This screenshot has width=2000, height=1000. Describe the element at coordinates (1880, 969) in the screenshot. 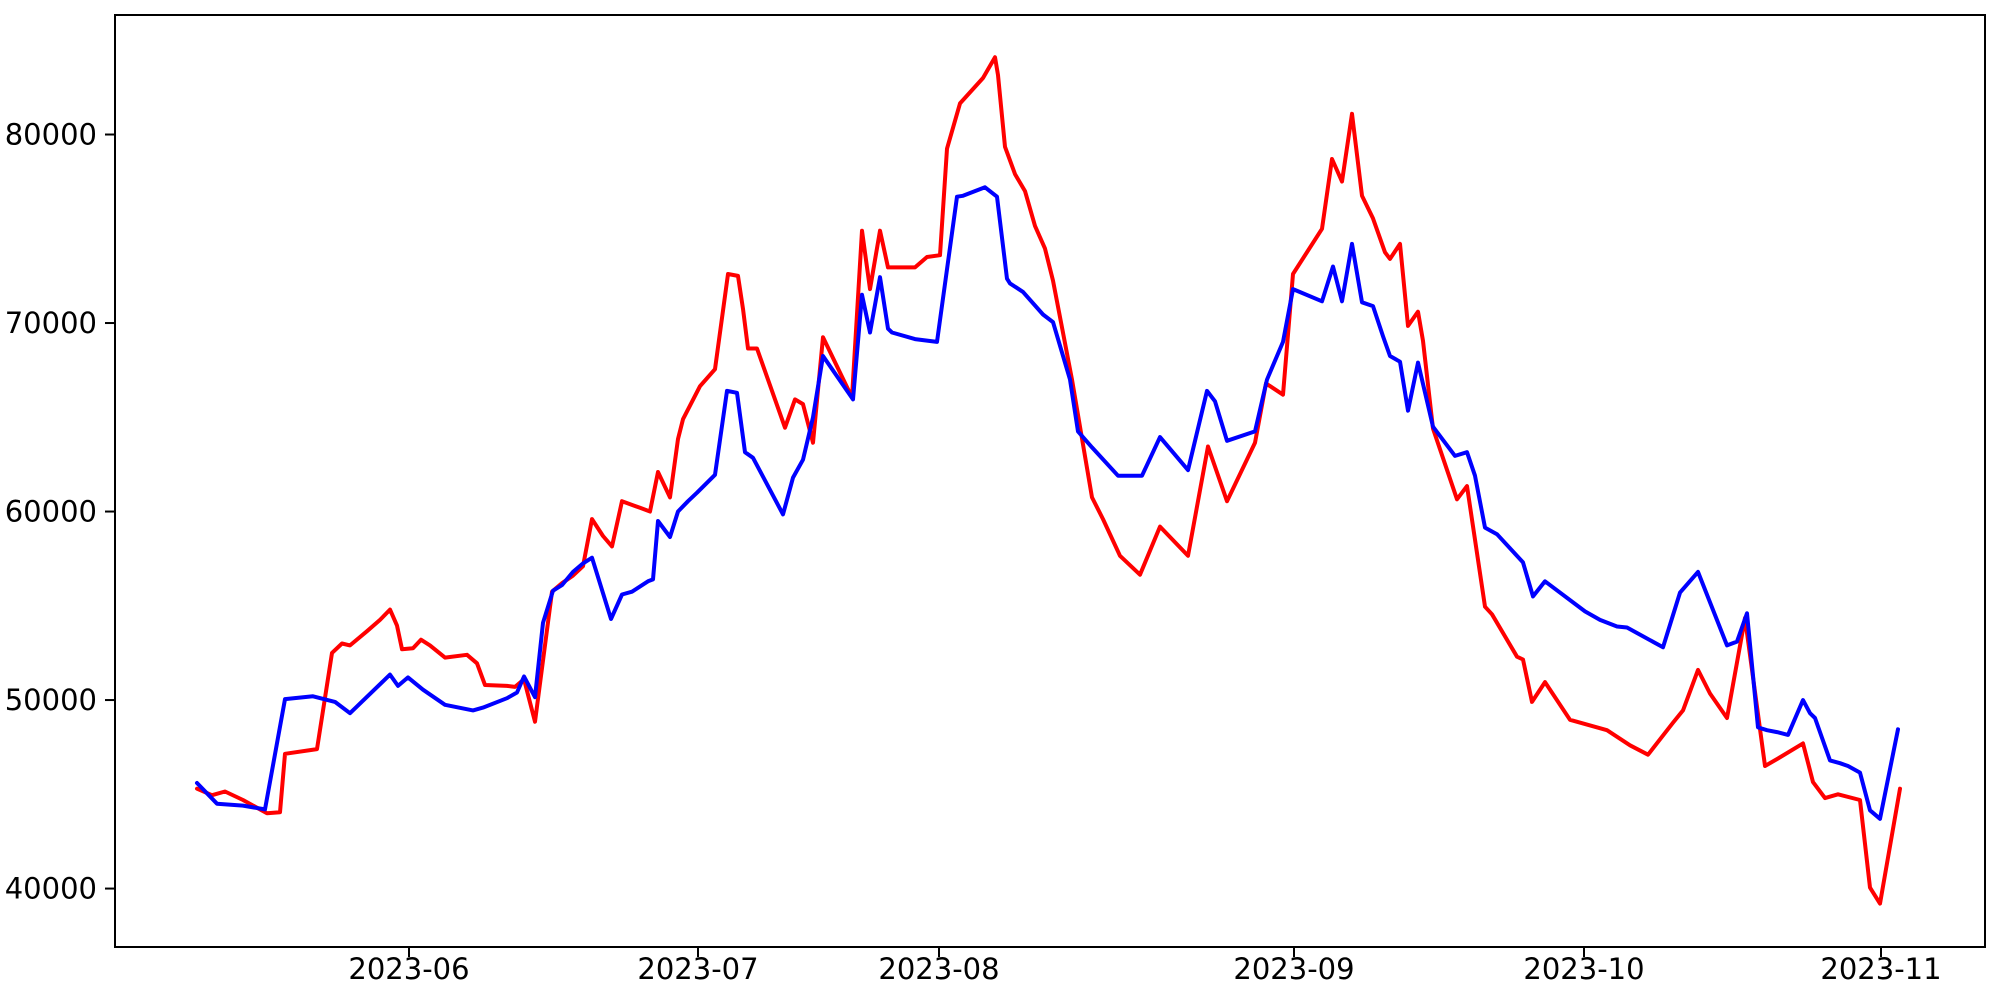

I see `x-tick-label: 2023-11` at that location.